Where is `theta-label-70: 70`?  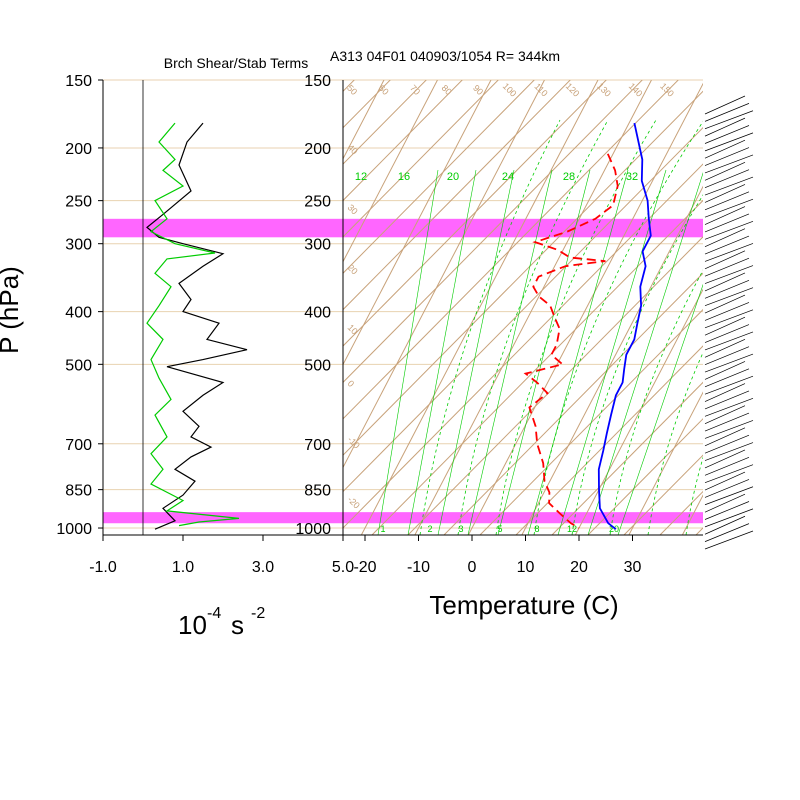 theta-label-70: 70 is located at coordinates (415, 90).